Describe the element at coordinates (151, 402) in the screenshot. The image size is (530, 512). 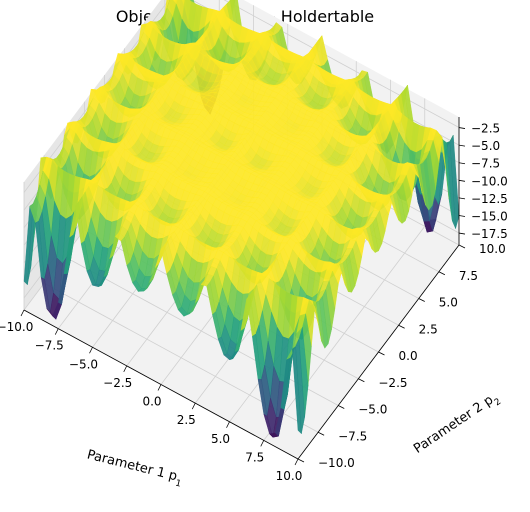
I see `x-tick-label: 0.0` at that location.